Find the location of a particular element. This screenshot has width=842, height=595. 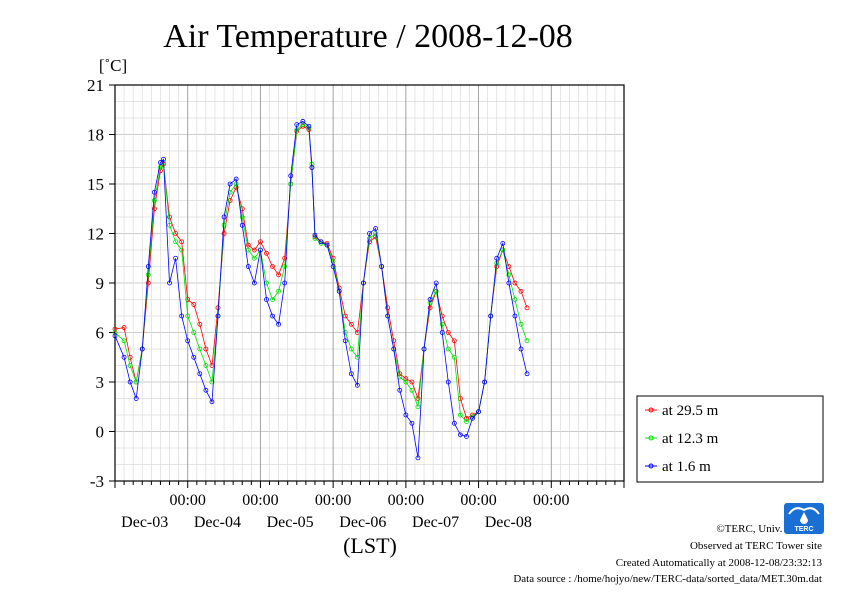

y-tick-label: -3 is located at coordinates (97, 481).